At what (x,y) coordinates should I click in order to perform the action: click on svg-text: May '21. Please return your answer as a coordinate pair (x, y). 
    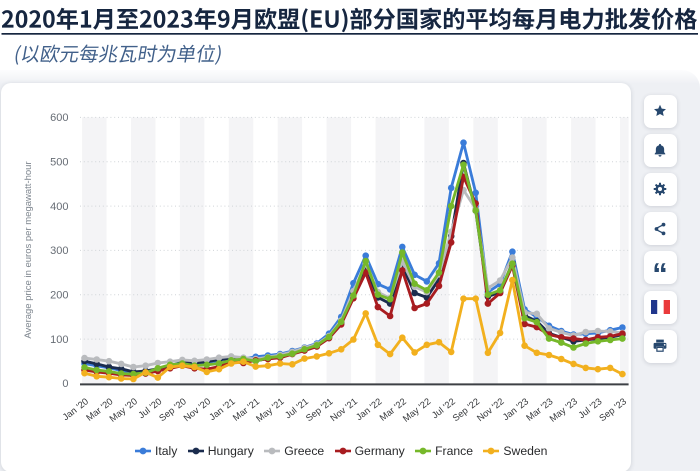
    Looking at the image, I should click on (270, 410).